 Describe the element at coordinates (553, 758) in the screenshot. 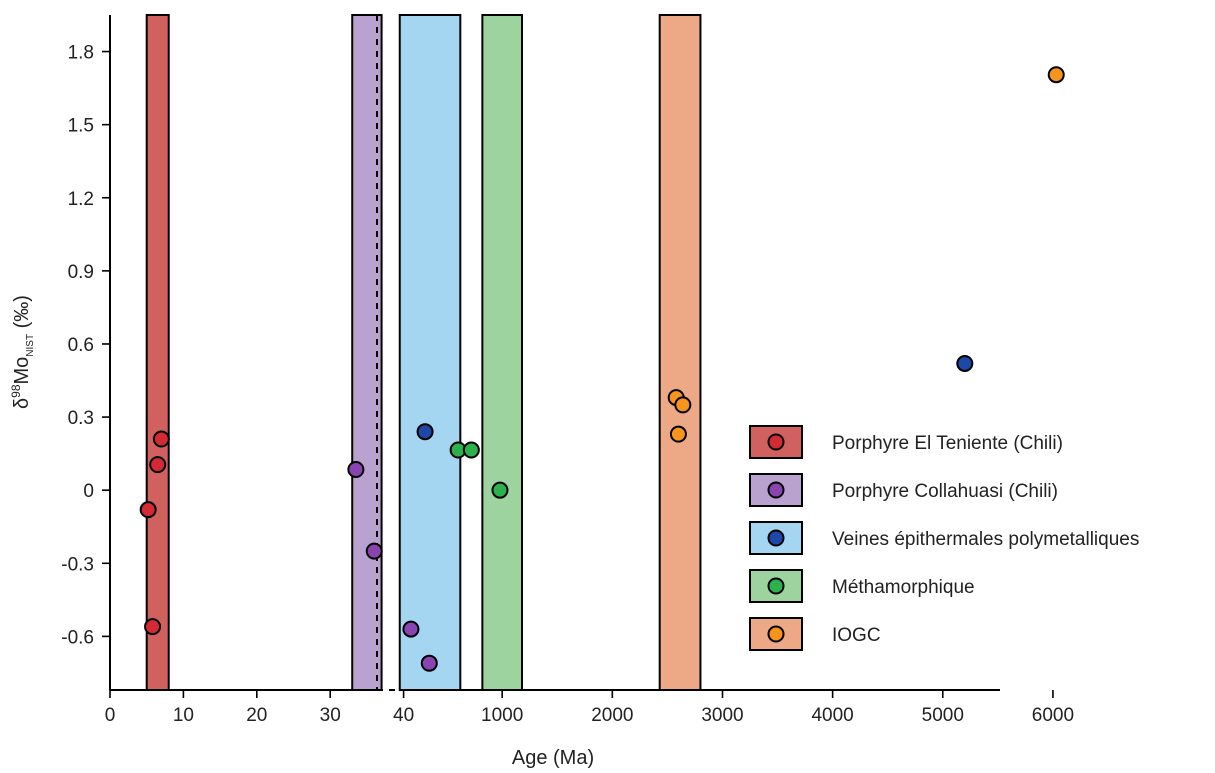

I see `x-axis-title: Age (Ma)` at that location.